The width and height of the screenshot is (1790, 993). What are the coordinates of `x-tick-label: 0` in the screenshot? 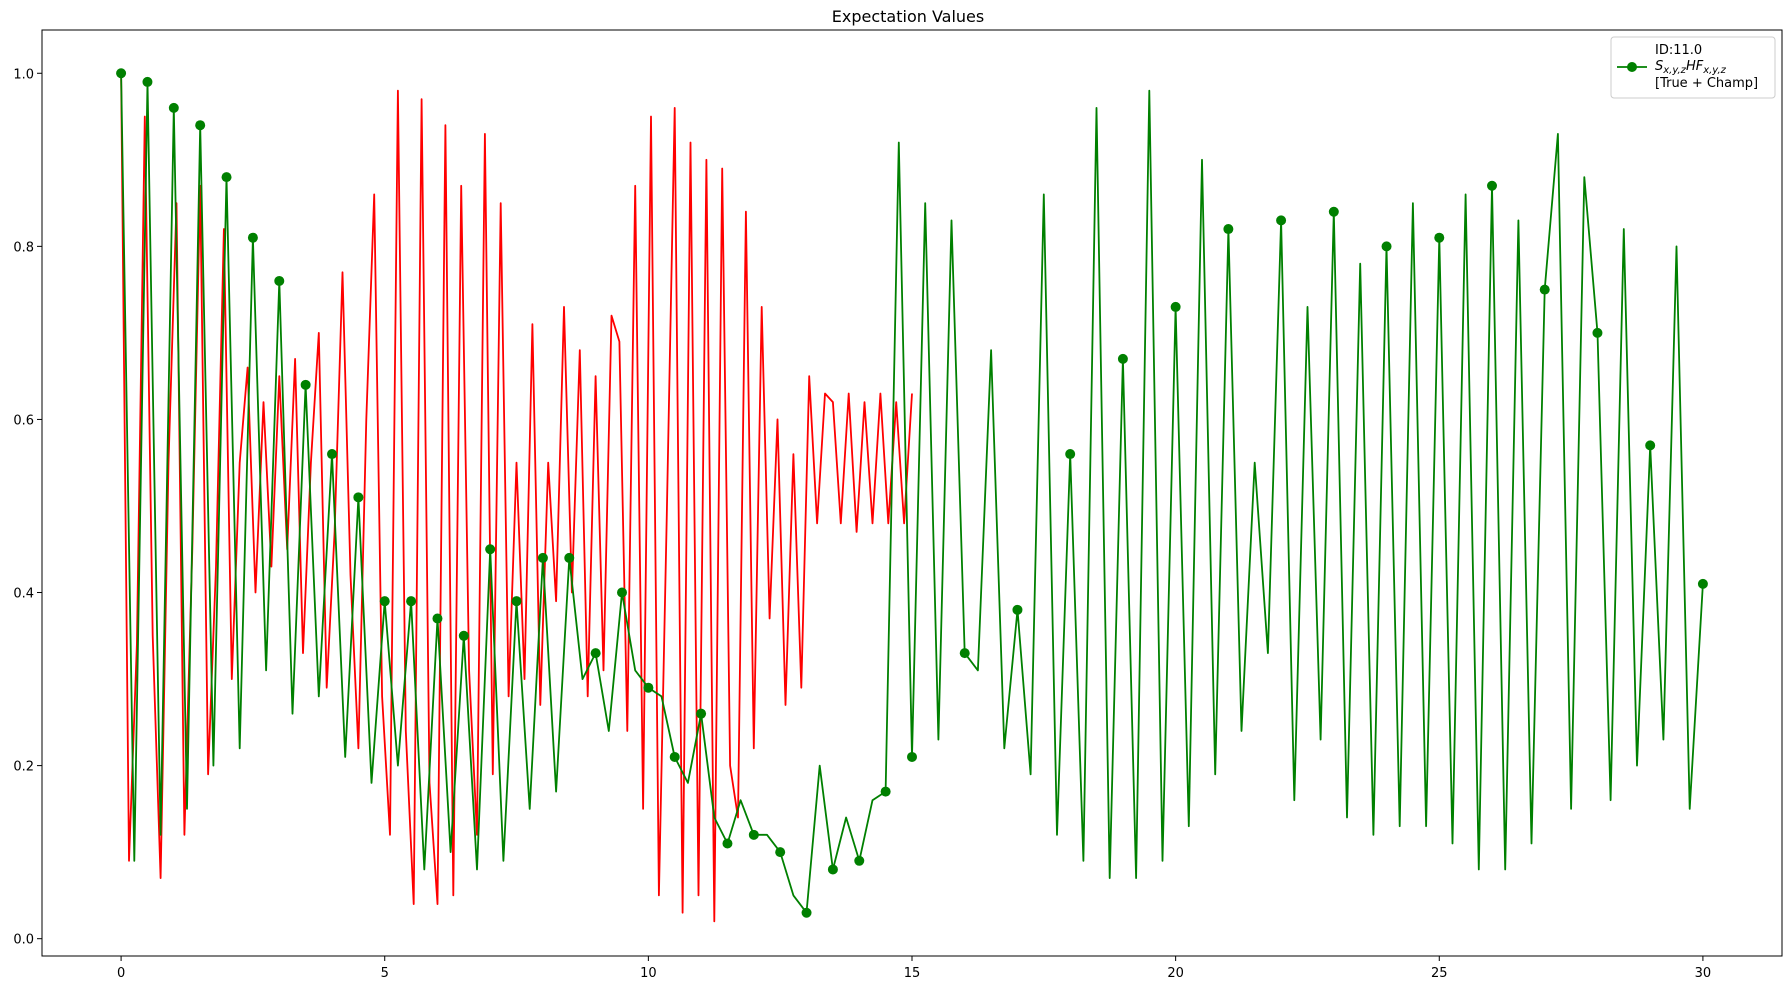 It's located at (121, 973).